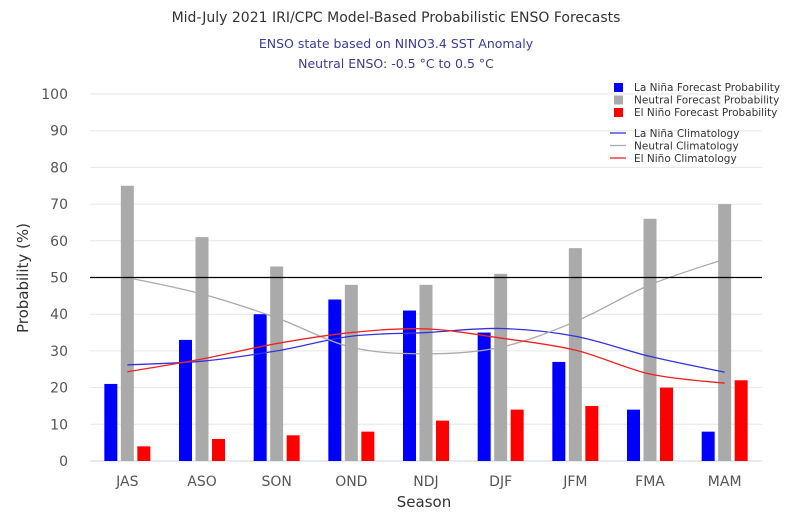  I want to click on legend-label-el-nino-forecast: El Niño Forecast Probability, so click(705, 113).